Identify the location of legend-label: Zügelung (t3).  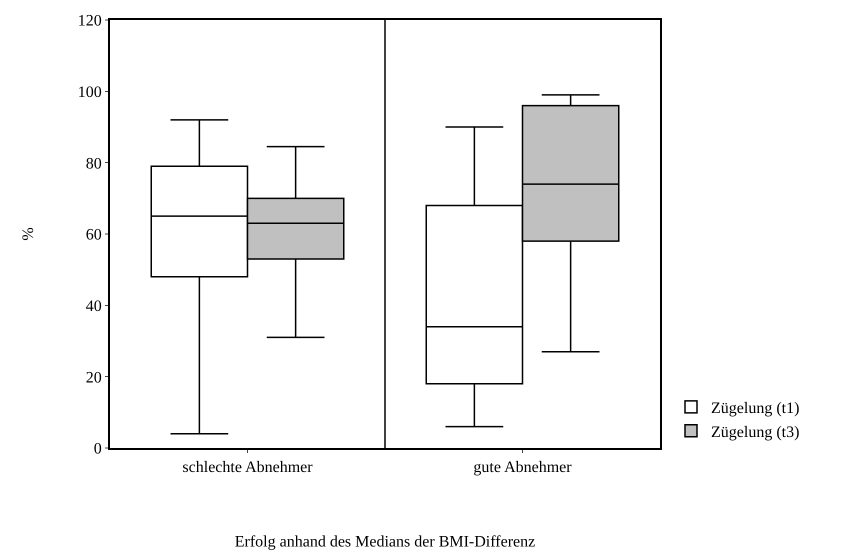
(755, 432).